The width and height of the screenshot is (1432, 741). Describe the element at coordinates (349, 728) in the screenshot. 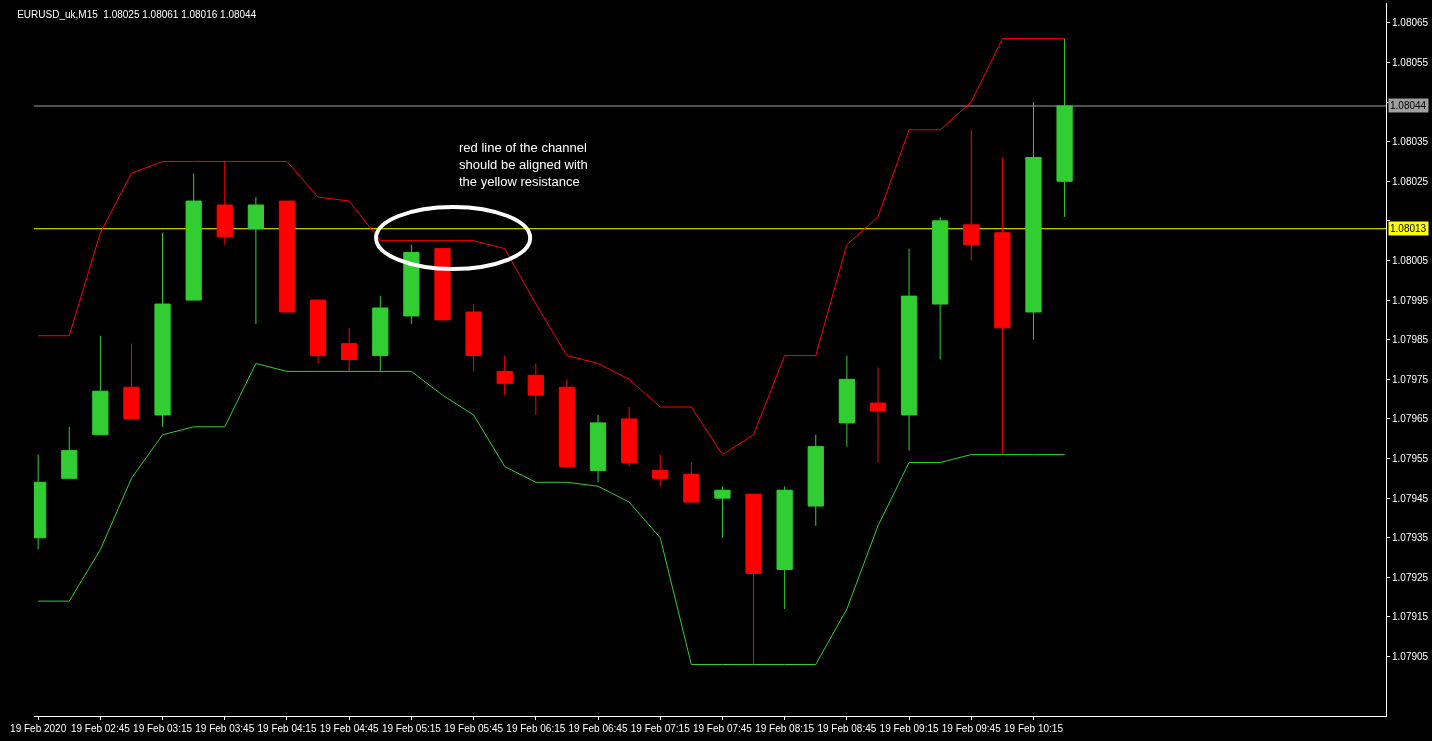

I see `x-tick-label: 19 Feb 04:45` at that location.